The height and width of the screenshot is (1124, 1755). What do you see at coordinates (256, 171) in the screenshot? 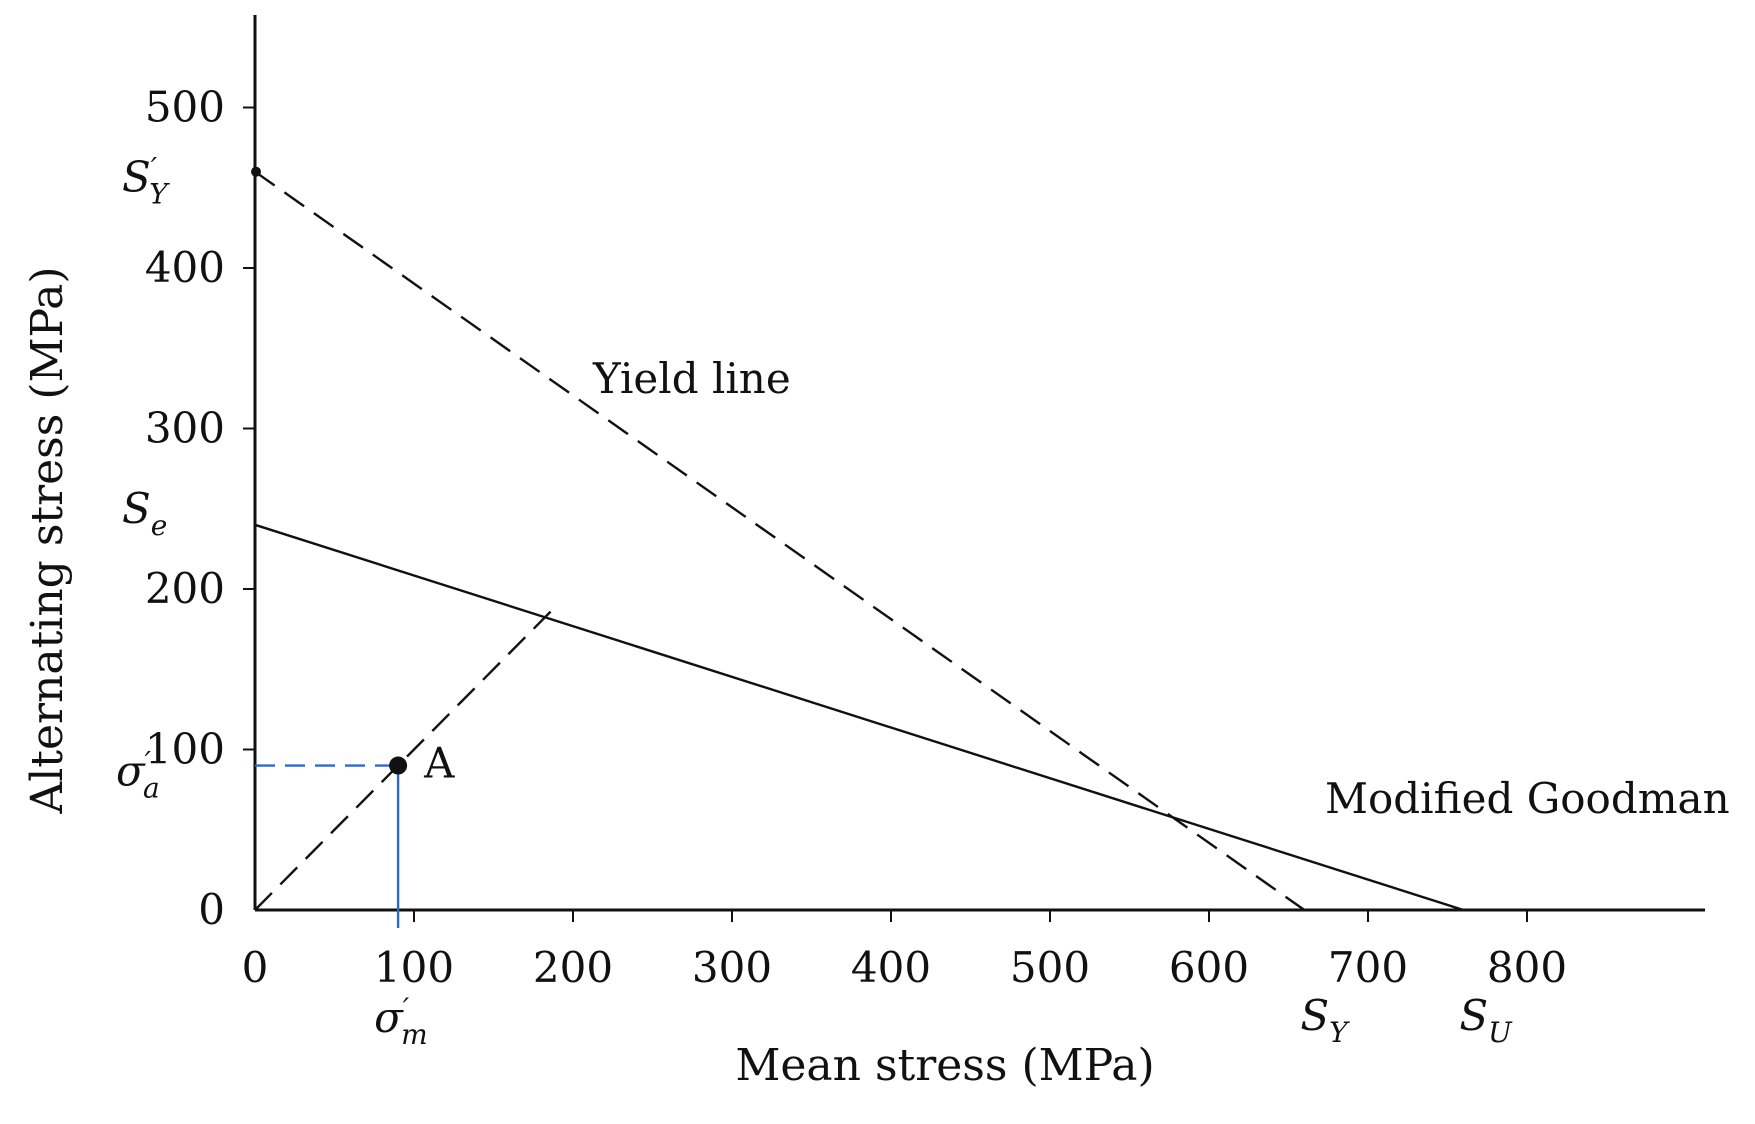
I see `yield-line-start-marker` at bounding box center [256, 171].